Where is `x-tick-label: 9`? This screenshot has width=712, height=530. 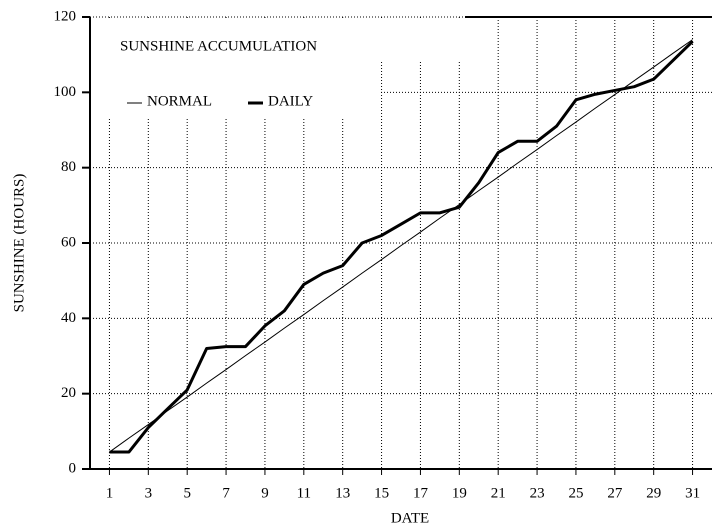
x-tick-label: 9 is located at coordinates (265, 493).